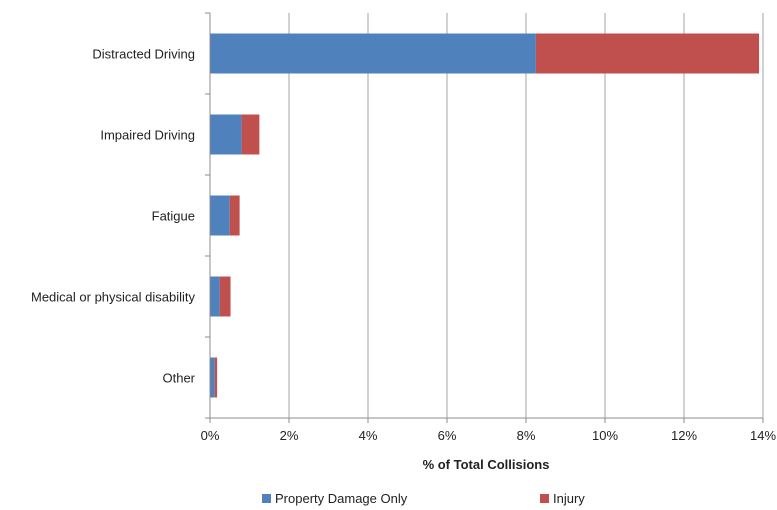 This screenshot has height=510, width=777. I want to click on x-axis: 0% 2% 4% 6% 8% 10% 12% 14%, so click(488, 430).